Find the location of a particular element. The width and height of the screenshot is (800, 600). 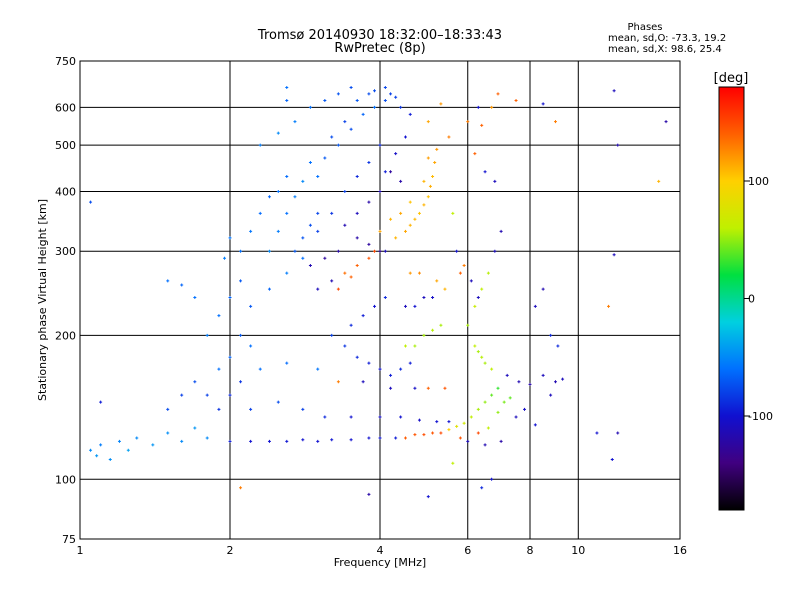

y-tick-label: 500 is located at coordinates (65, 145).